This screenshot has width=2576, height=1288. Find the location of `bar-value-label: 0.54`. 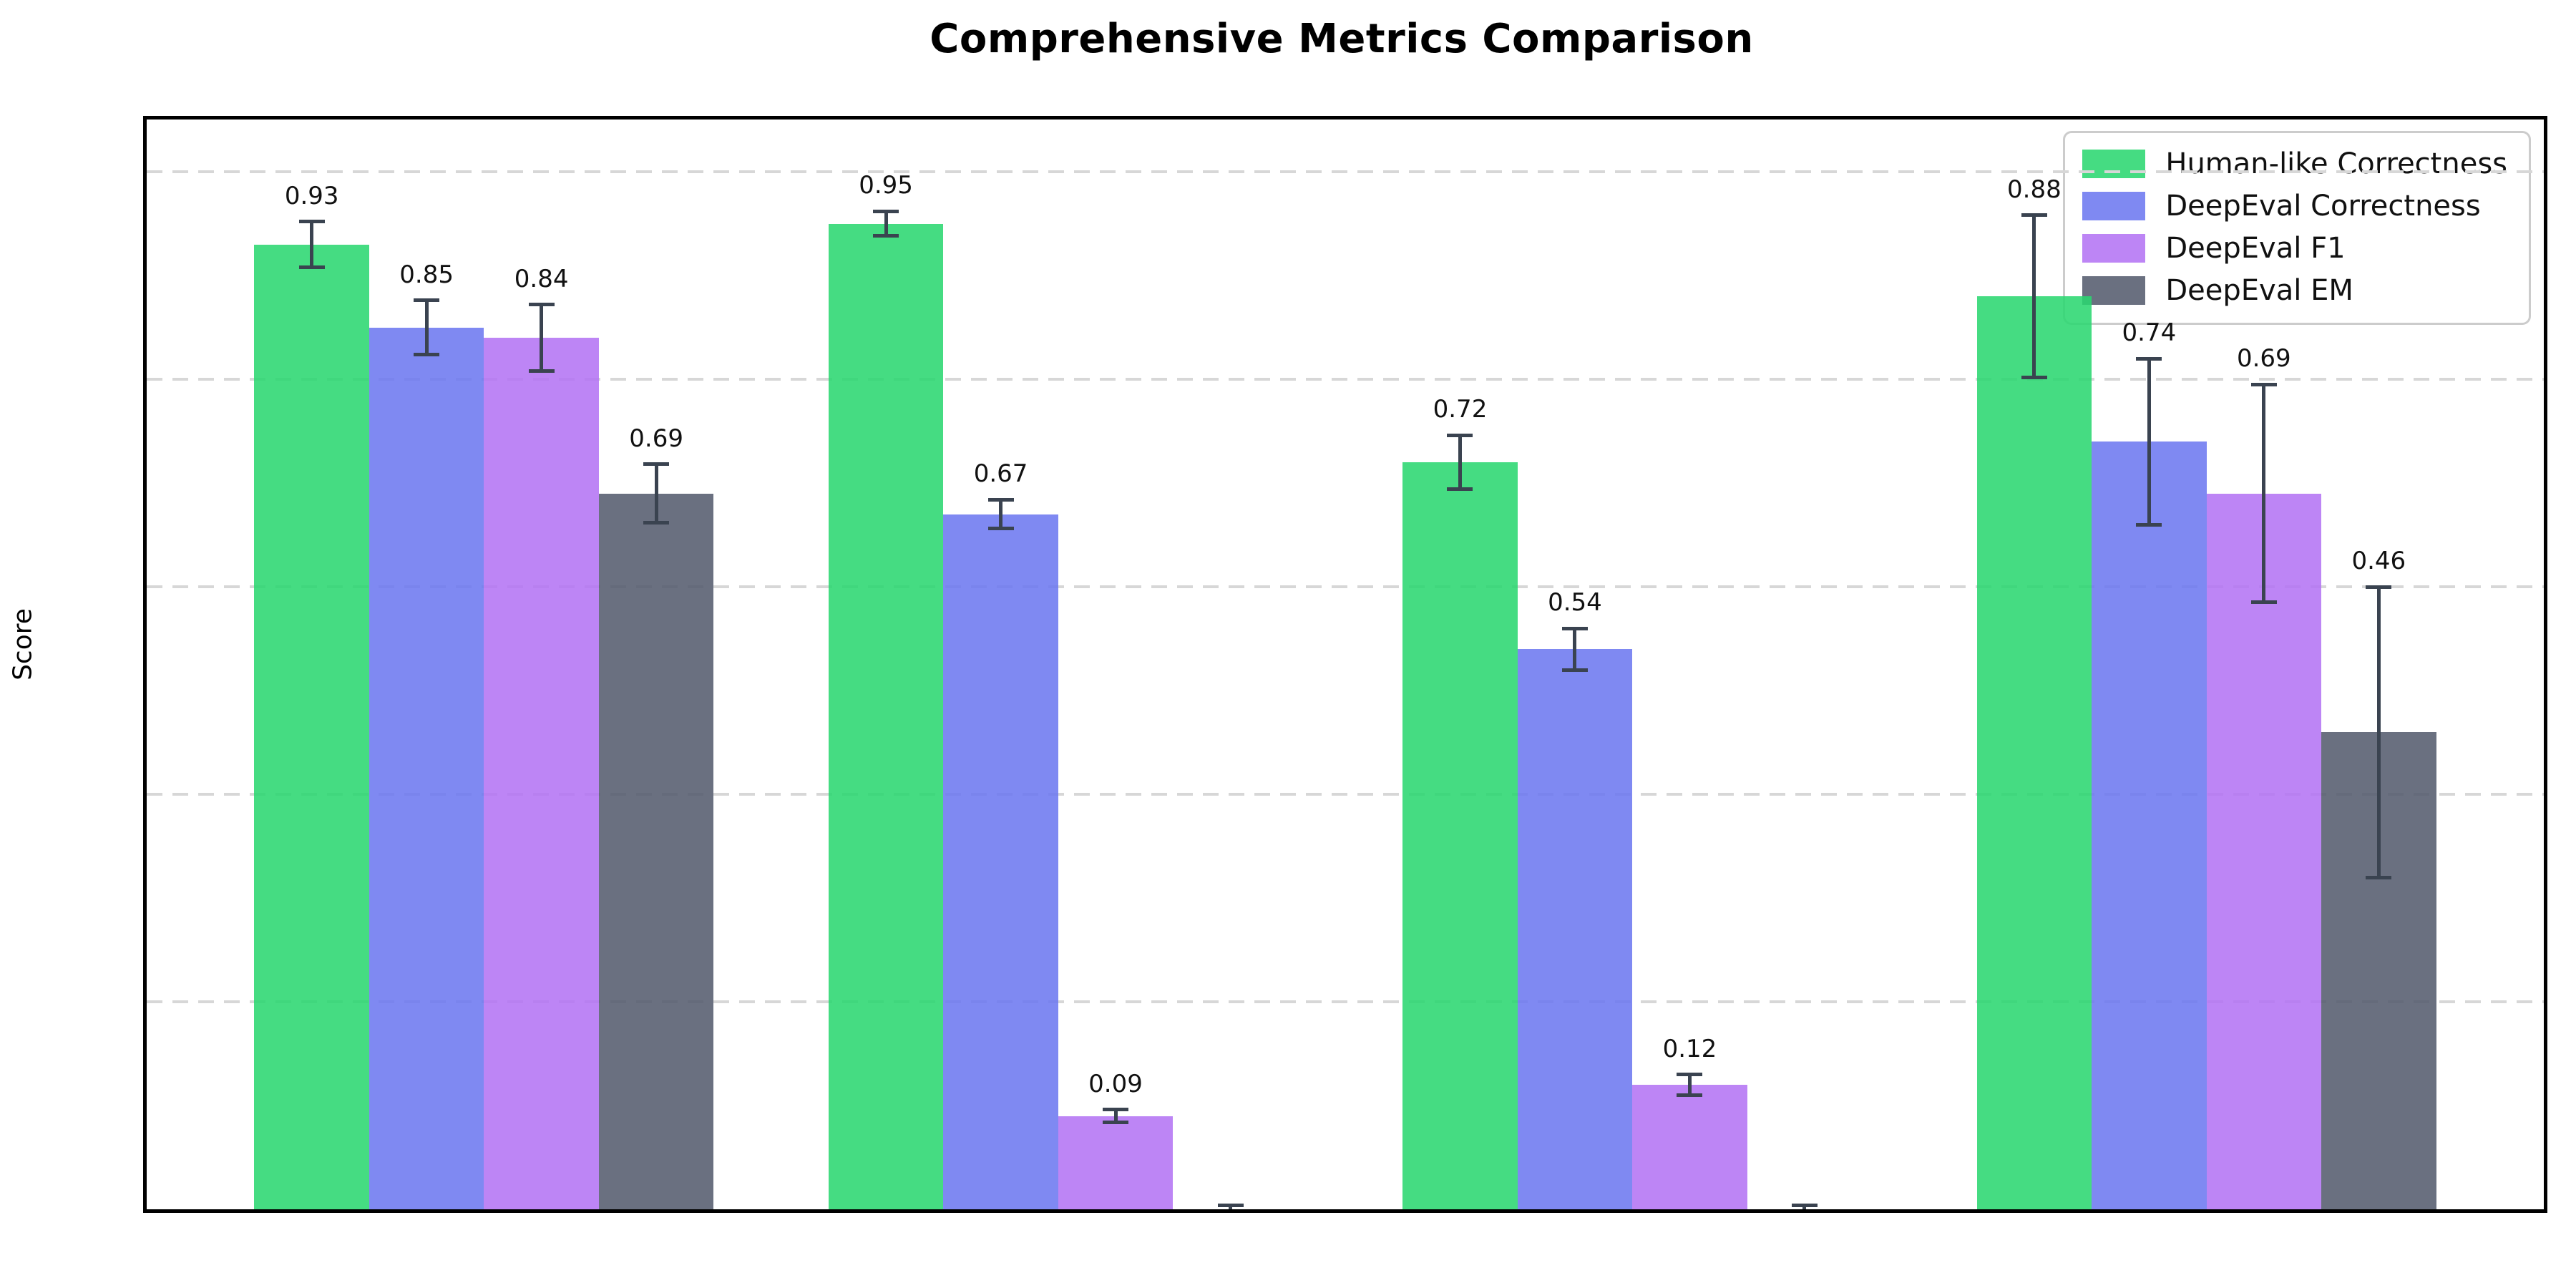

bar-value-label: 0.54 is located at coordinates (1575, 602).